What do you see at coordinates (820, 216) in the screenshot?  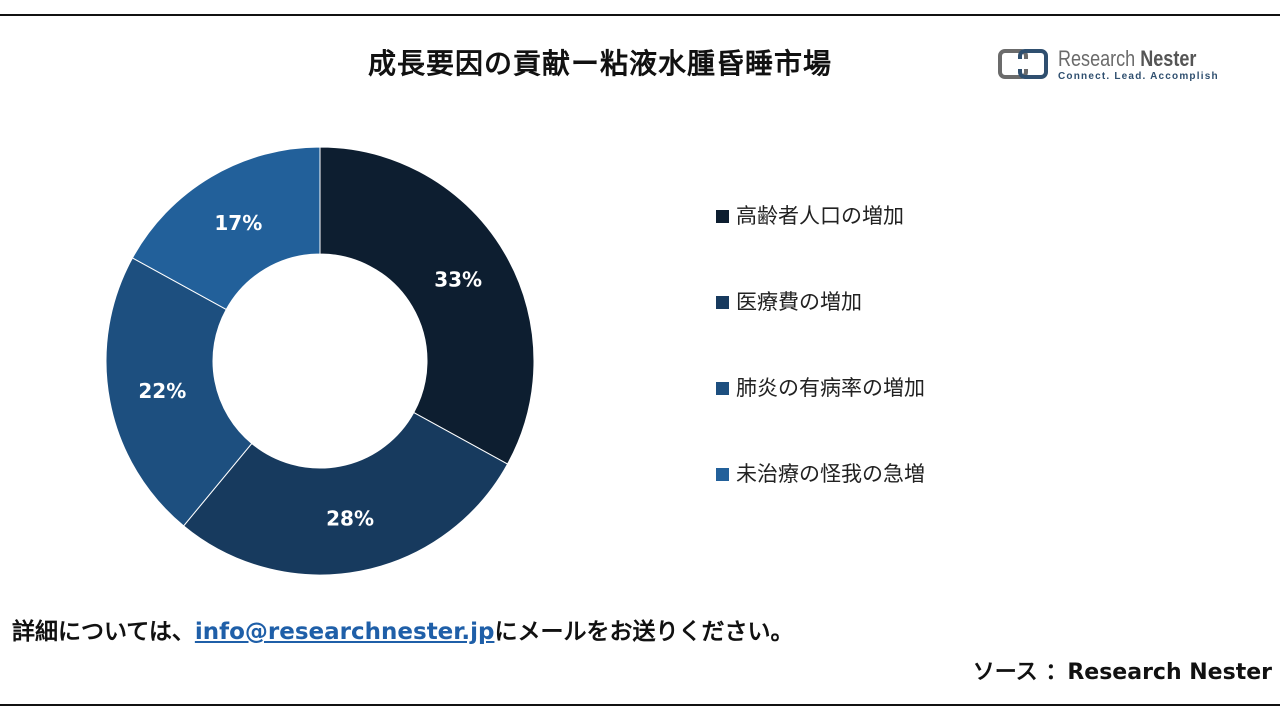 I see `legend-label: 高齢者人口の増加` at bounding box center [820, 216].